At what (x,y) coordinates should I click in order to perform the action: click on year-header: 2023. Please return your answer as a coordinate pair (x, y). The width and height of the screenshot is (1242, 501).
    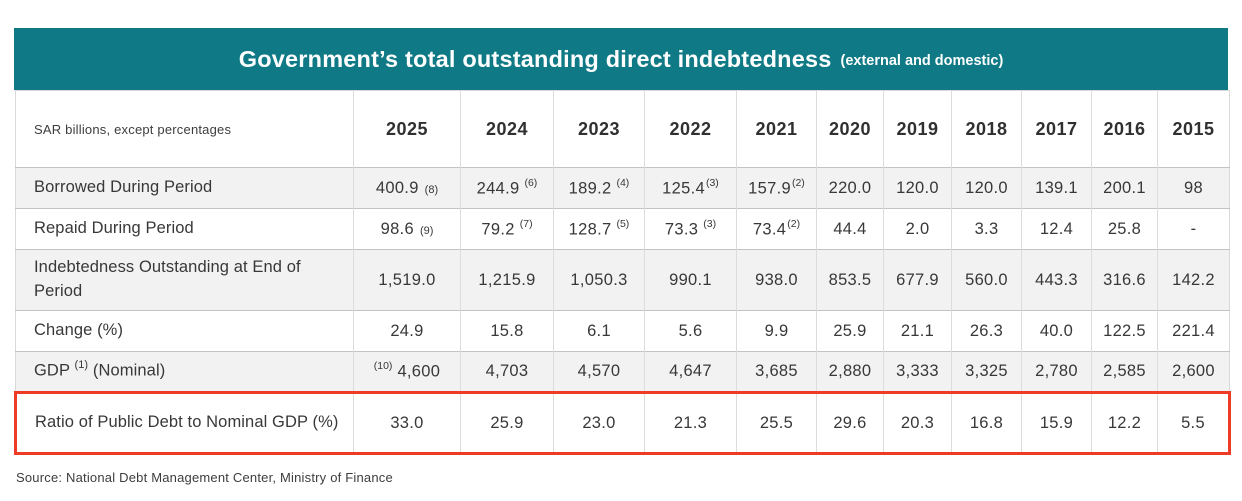
    Looking at the image, I should click on (599, 129).